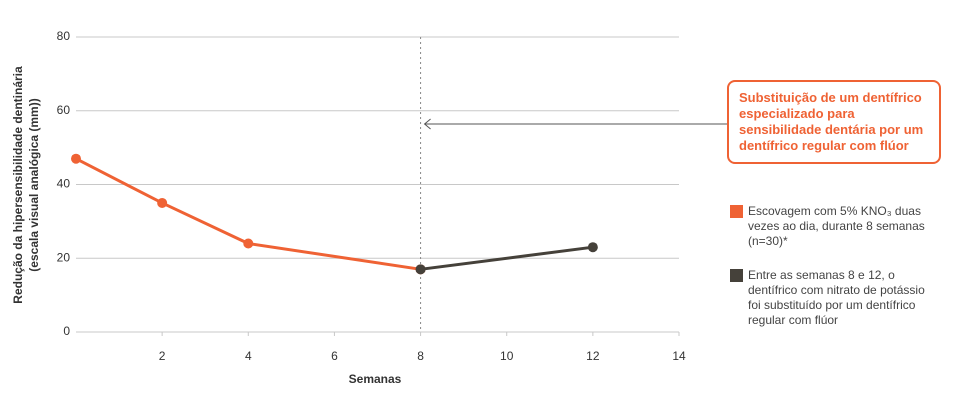 This screenshot has height=416, width=970. I want to click on x-tick-label: 10, so click(507, 356).